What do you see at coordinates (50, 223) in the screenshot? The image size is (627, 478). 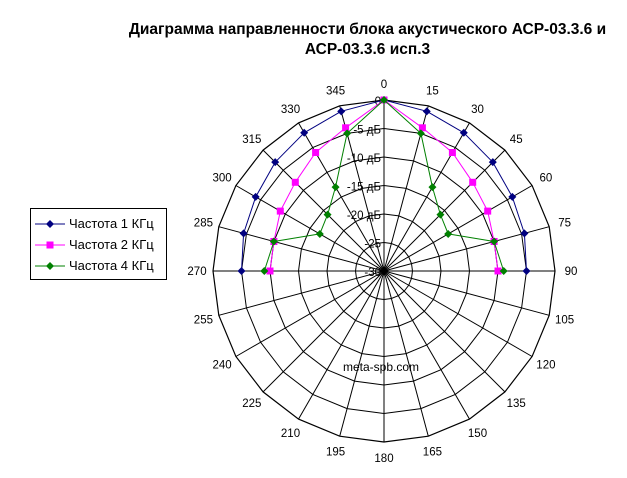 I see `legend-marker-diamond-icon` at bounding box center [50, 223].